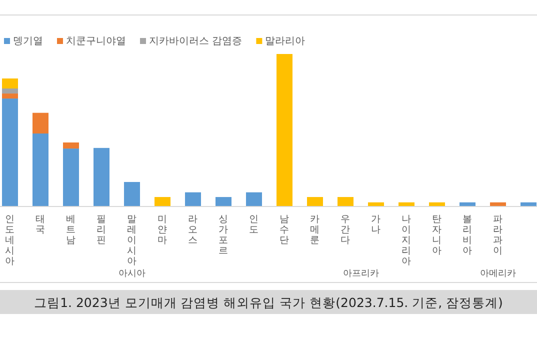 Image resolution: width=537 pixels, height=341 pixels. What do you see at coordinates (360, 274) in the screenshot?
I see `text: 아프리카` at bounding box center [360, 274].